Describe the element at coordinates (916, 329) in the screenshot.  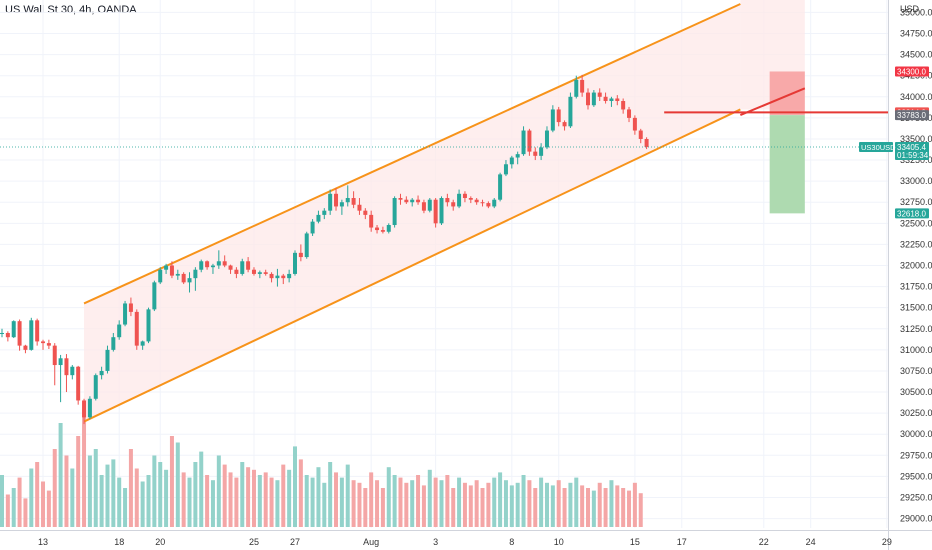
I see `price-tick-label: 31250.00` at that location.